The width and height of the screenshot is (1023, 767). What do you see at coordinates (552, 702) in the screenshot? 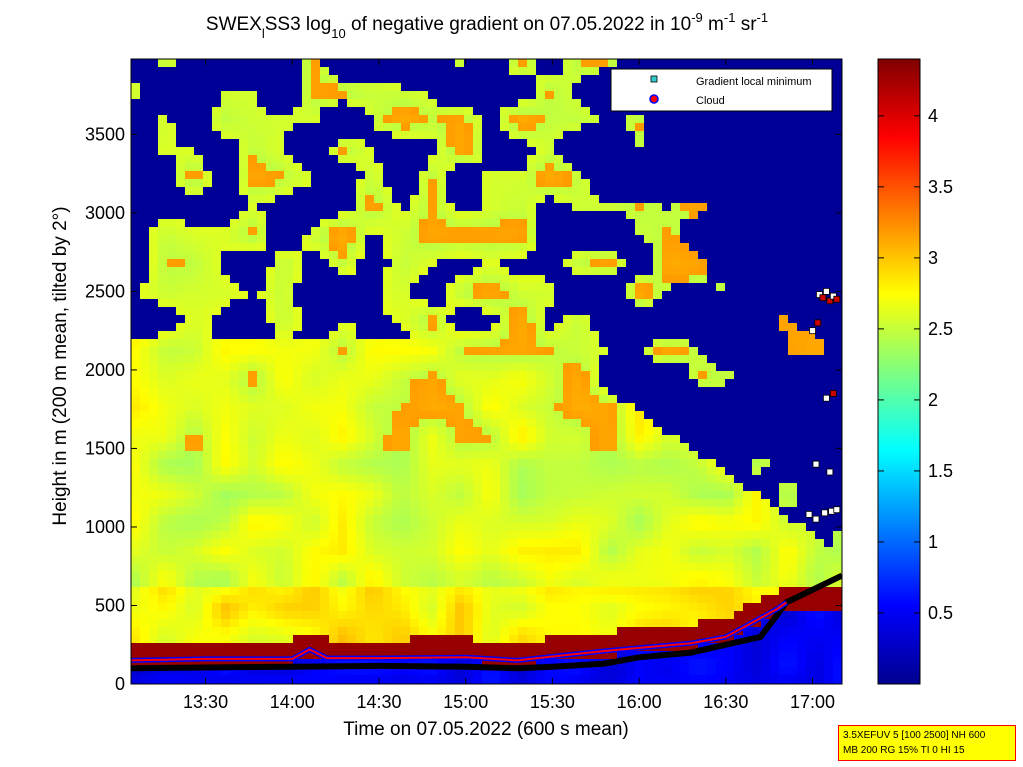
I see `x-tick-label: 15:30` at bounding box center [552, 702].